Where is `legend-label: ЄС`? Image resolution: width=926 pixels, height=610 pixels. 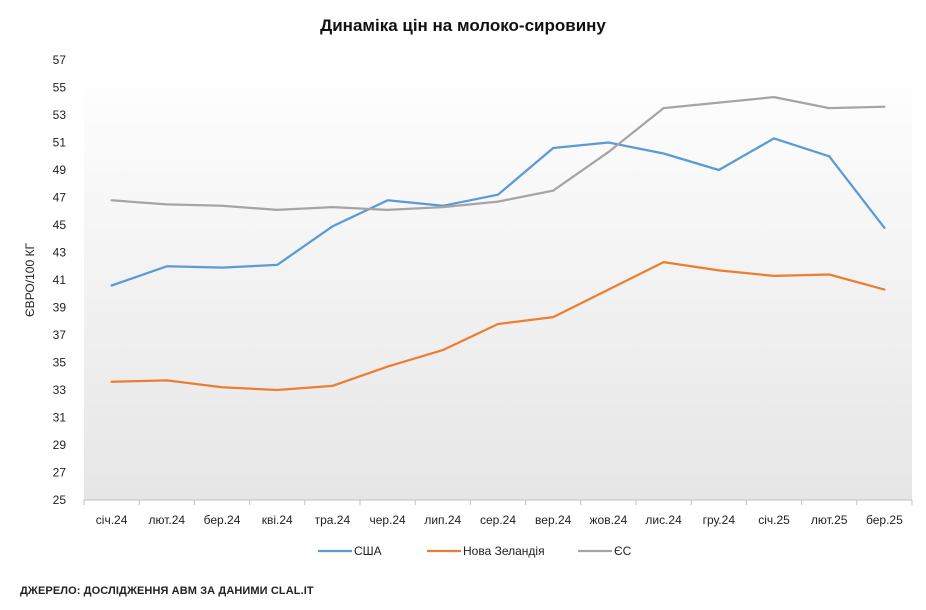 legend-label: ЄС is located at coordinates (623, 551).